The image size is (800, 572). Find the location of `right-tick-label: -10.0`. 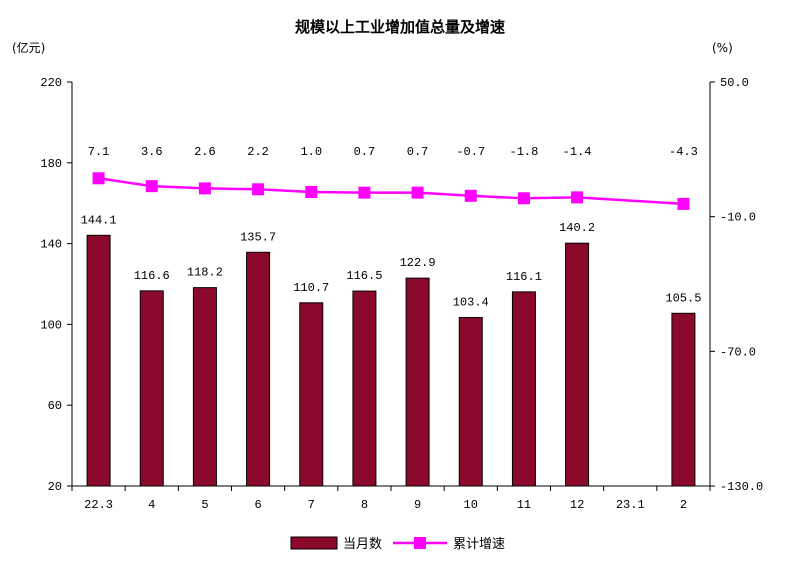

right-tick-label: -10.0 is located at coordinates (738, 218).